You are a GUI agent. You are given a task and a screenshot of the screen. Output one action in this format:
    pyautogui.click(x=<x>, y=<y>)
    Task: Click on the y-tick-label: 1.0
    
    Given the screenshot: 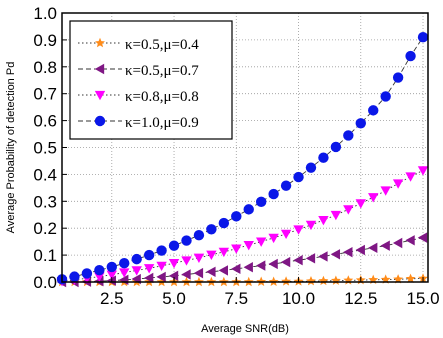 What is the action you would take?
    pyautogui.click(x=45, y=13)
    